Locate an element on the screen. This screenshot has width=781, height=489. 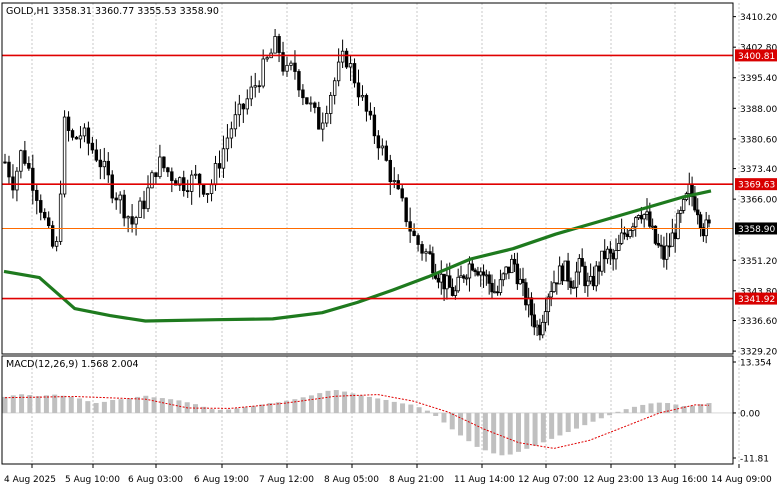
current-price-label: 3358.90 is located at coordinates (756, 230).